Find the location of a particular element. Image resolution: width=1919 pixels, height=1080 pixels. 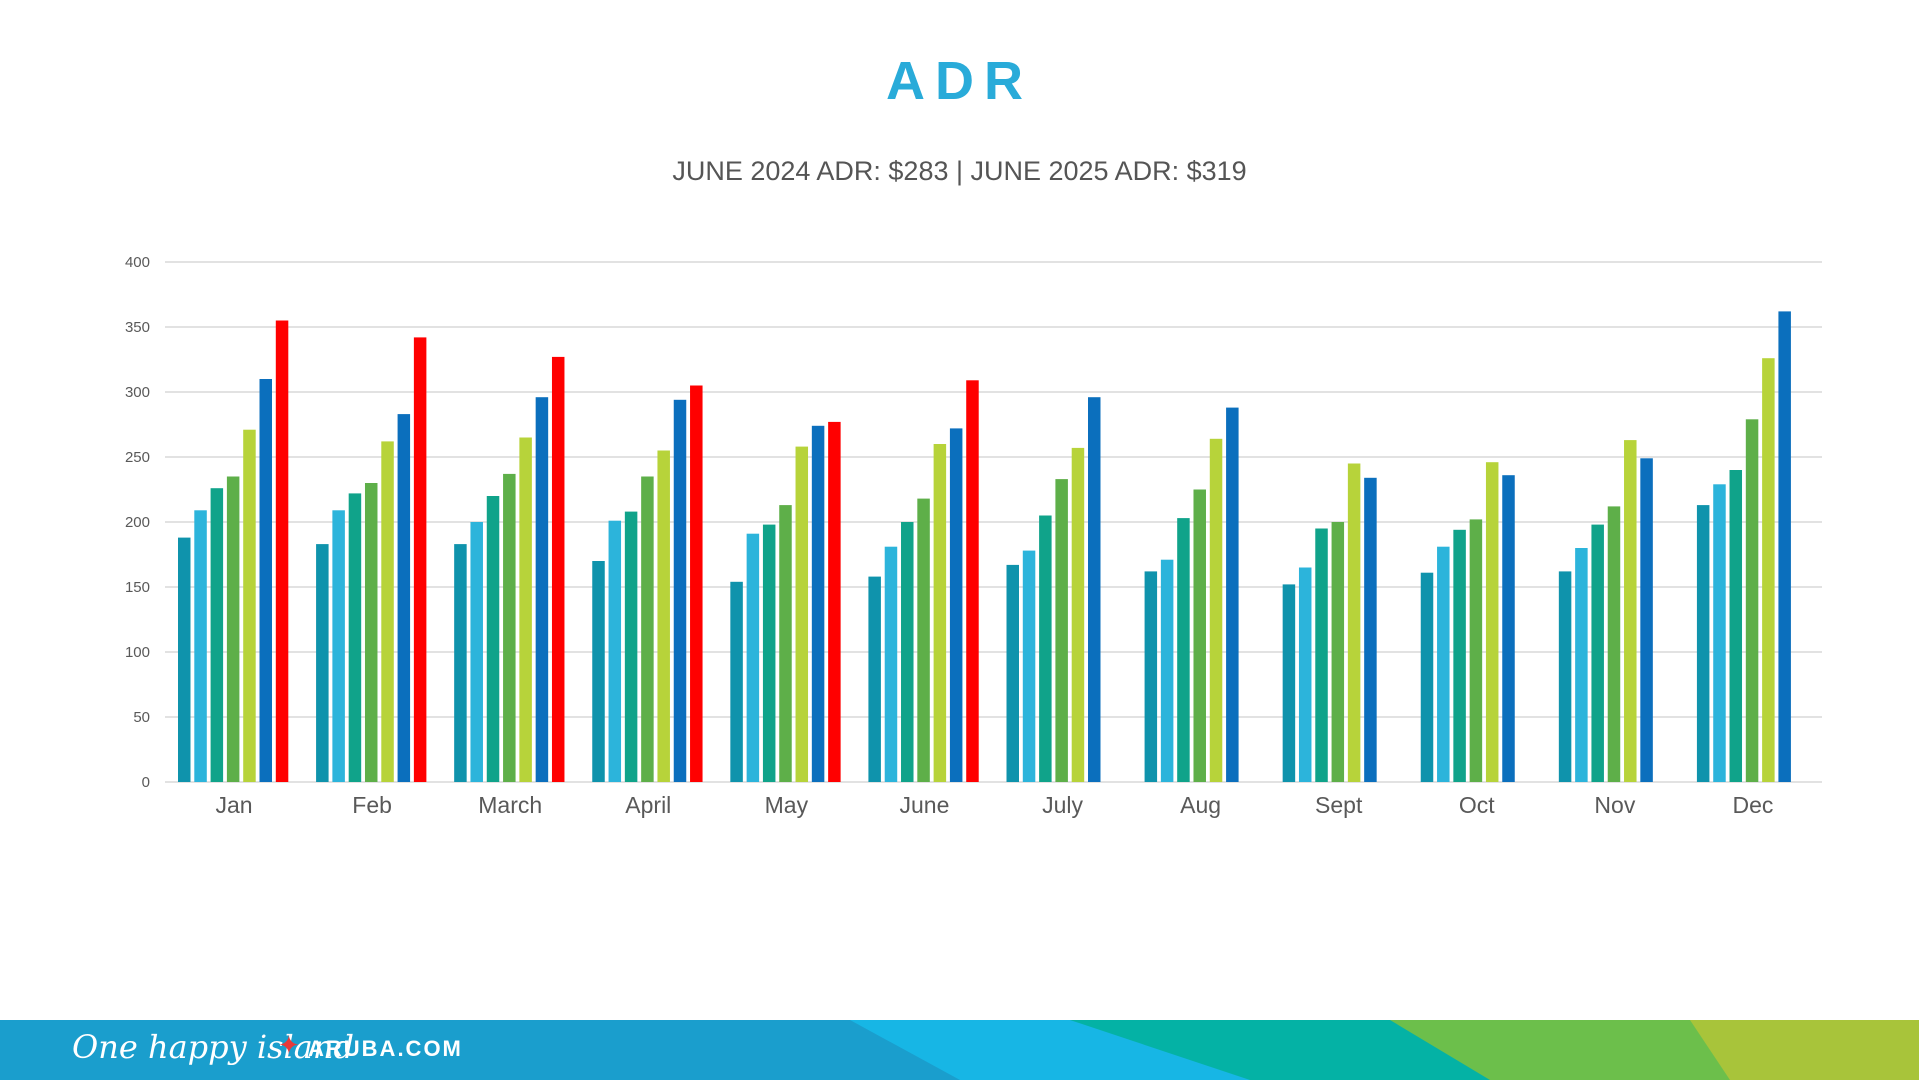

x-tick-label: May is located at coordinates (787, 805).